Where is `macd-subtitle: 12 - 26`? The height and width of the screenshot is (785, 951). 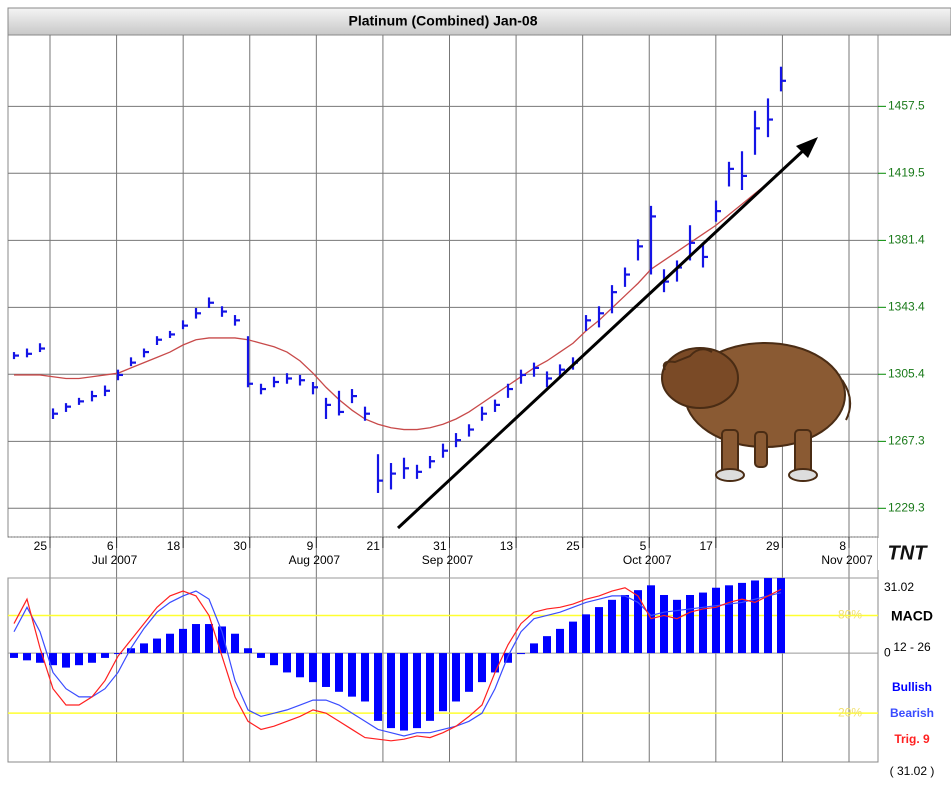
macd-subtitle: 12 - 26 is located at coordinates (912, 647).